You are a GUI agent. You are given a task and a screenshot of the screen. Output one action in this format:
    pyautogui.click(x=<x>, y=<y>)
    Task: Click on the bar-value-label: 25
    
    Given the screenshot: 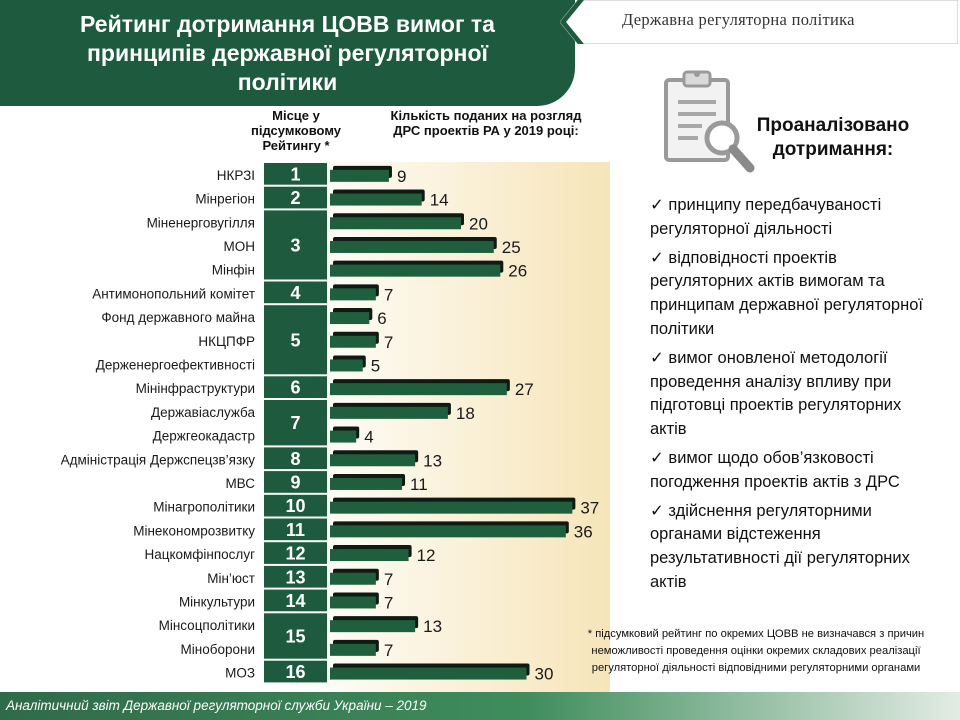 What is the action you would take?
    pyautogui.click(x=511, y=247)
    